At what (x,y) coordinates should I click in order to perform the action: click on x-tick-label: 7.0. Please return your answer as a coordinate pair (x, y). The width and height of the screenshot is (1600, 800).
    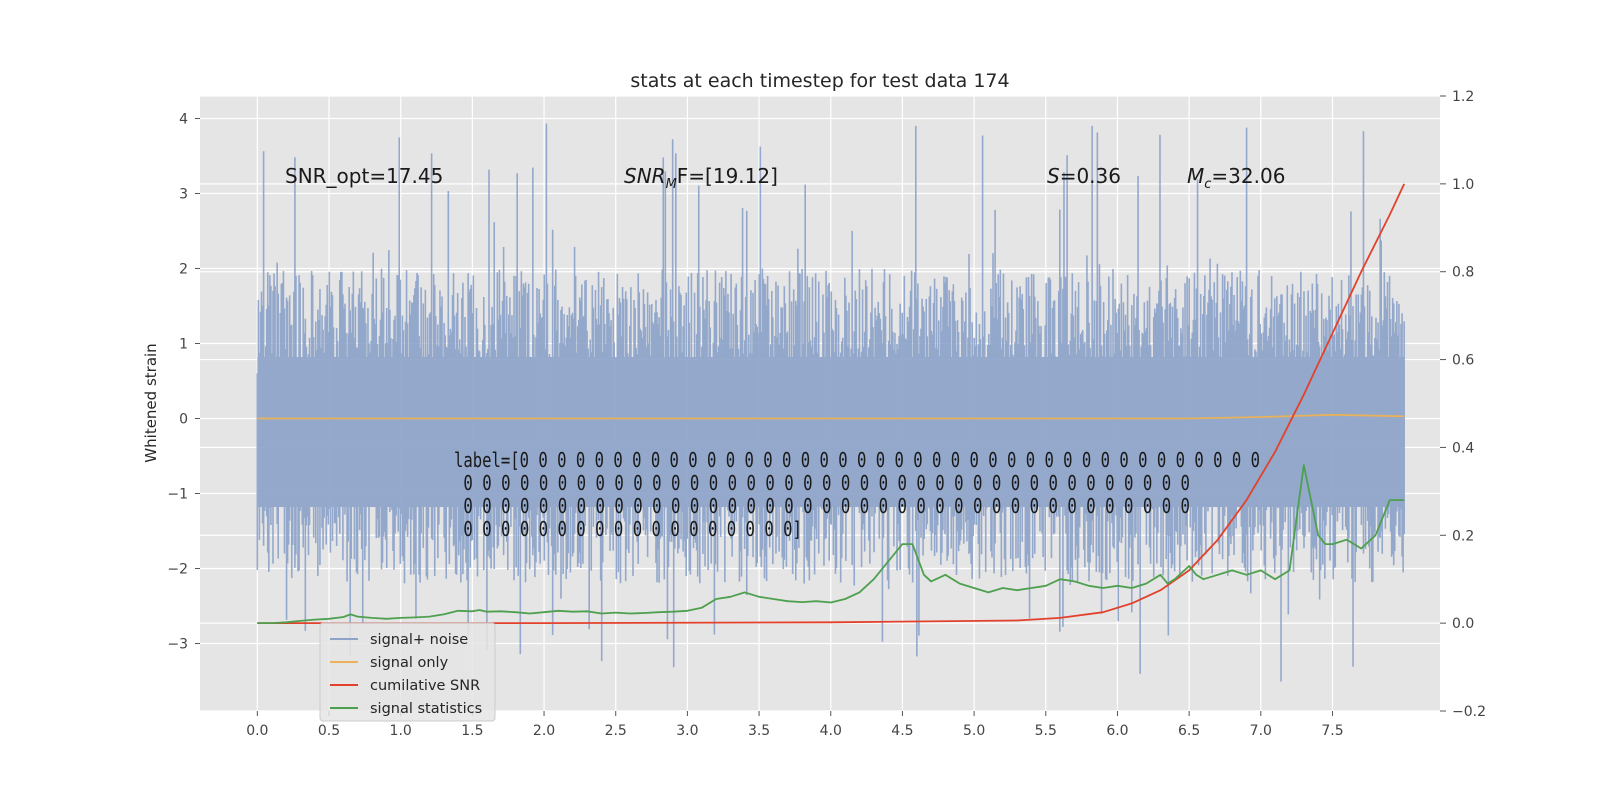
    Looking at the image, I should click on (1261, 731).